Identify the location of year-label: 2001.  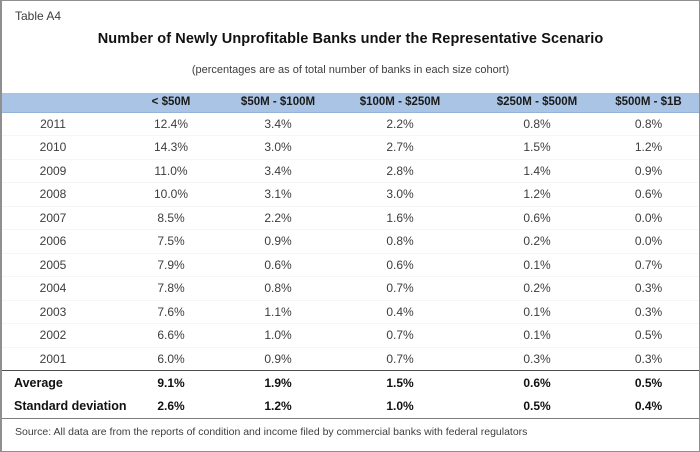
(53, 358).